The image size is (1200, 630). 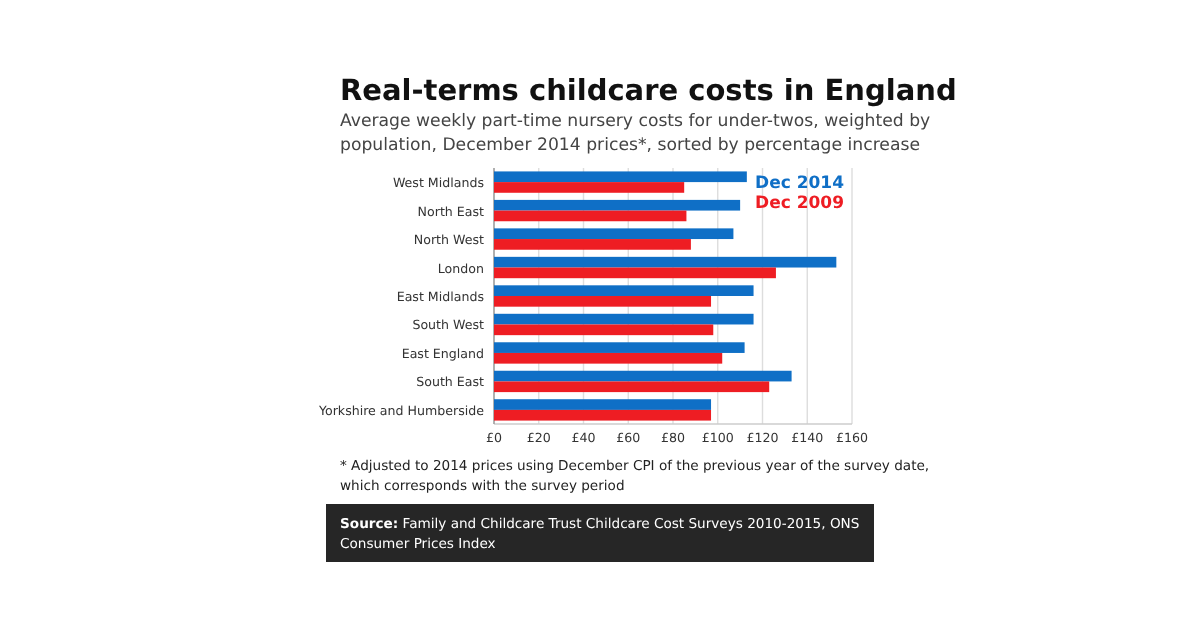 I want to click on chart-subtitle: Average weekly part-time nursery costs for under-twos, weighted by population, December 2014 prices*, sorted by percentage increase, so click(x=635, y=134).